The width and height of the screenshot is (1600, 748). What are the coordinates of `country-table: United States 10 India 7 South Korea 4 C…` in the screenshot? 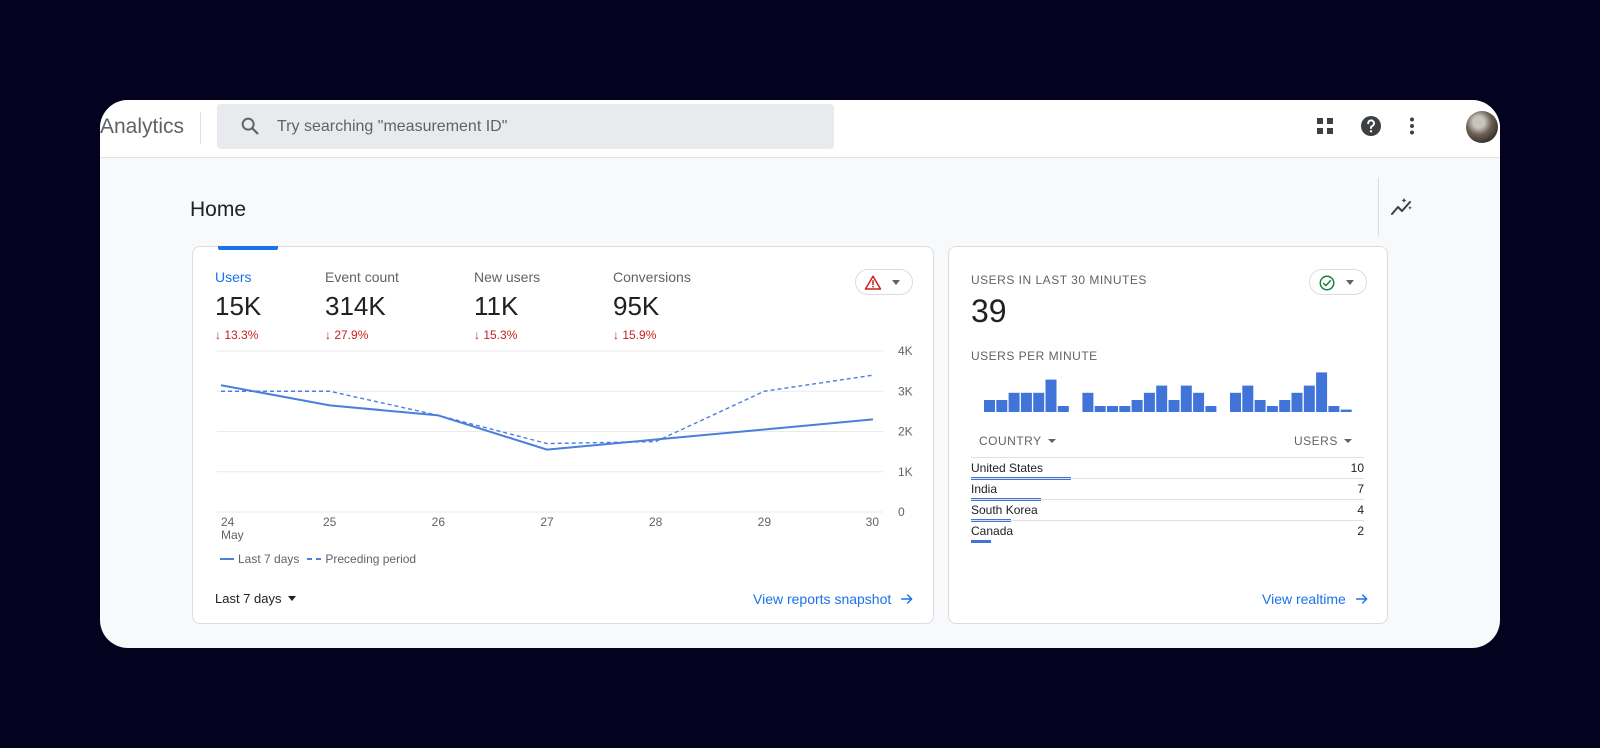 It's located at (1167, 500).